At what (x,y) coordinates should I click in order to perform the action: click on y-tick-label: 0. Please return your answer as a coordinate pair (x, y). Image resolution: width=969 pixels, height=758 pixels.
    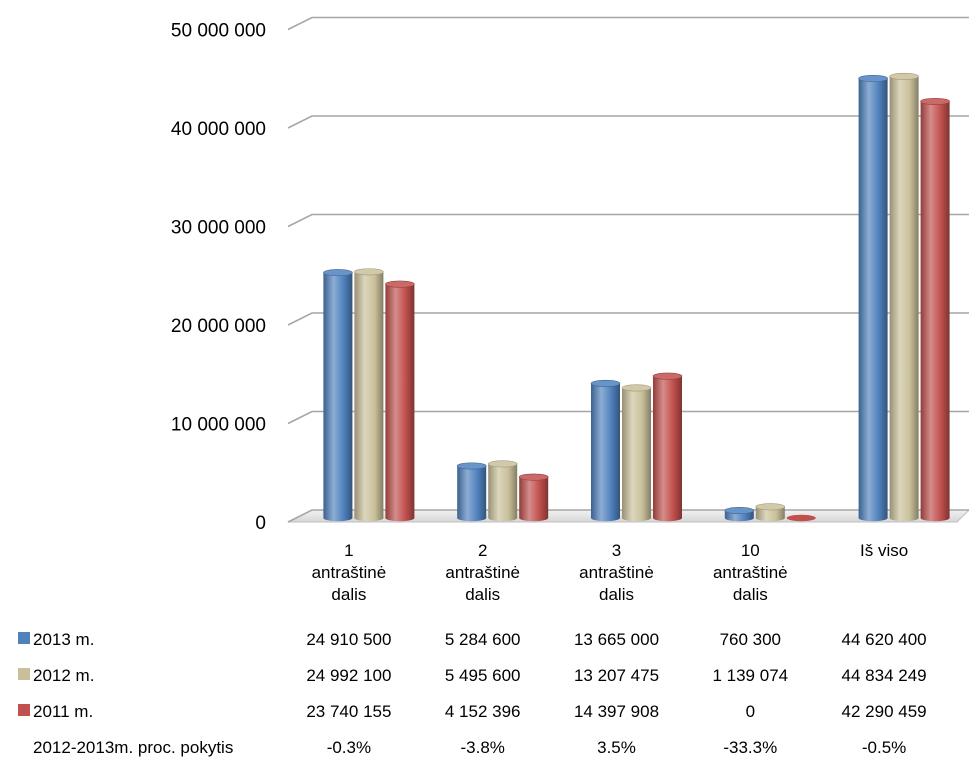
    Looking at the image, I should click on (260, 523).